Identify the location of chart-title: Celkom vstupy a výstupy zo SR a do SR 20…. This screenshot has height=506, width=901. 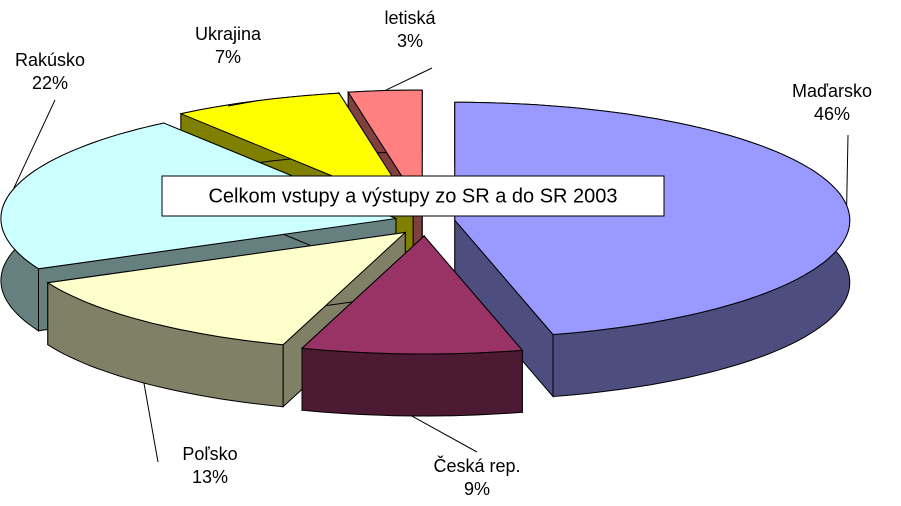
(412, 196).